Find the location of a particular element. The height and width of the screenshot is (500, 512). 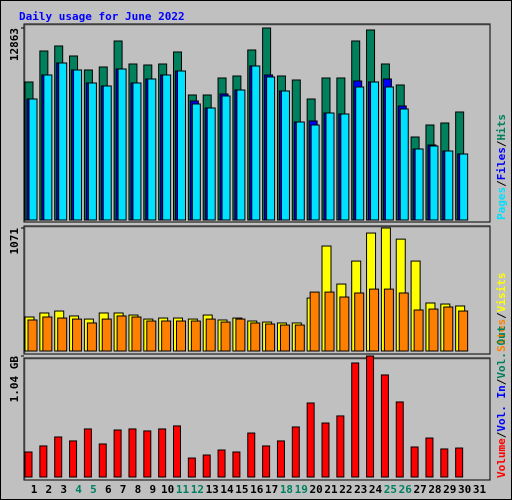

legend-entry: Vol. In is located at coordinates (501, 408).